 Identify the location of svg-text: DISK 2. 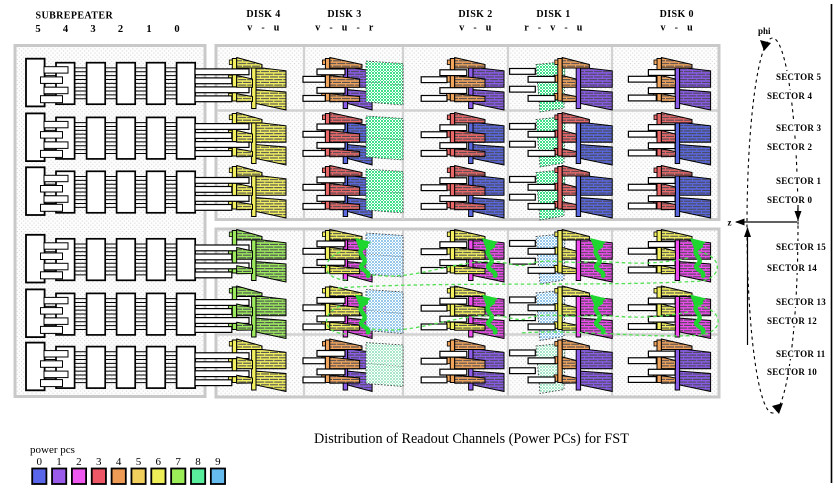
(475, 14).